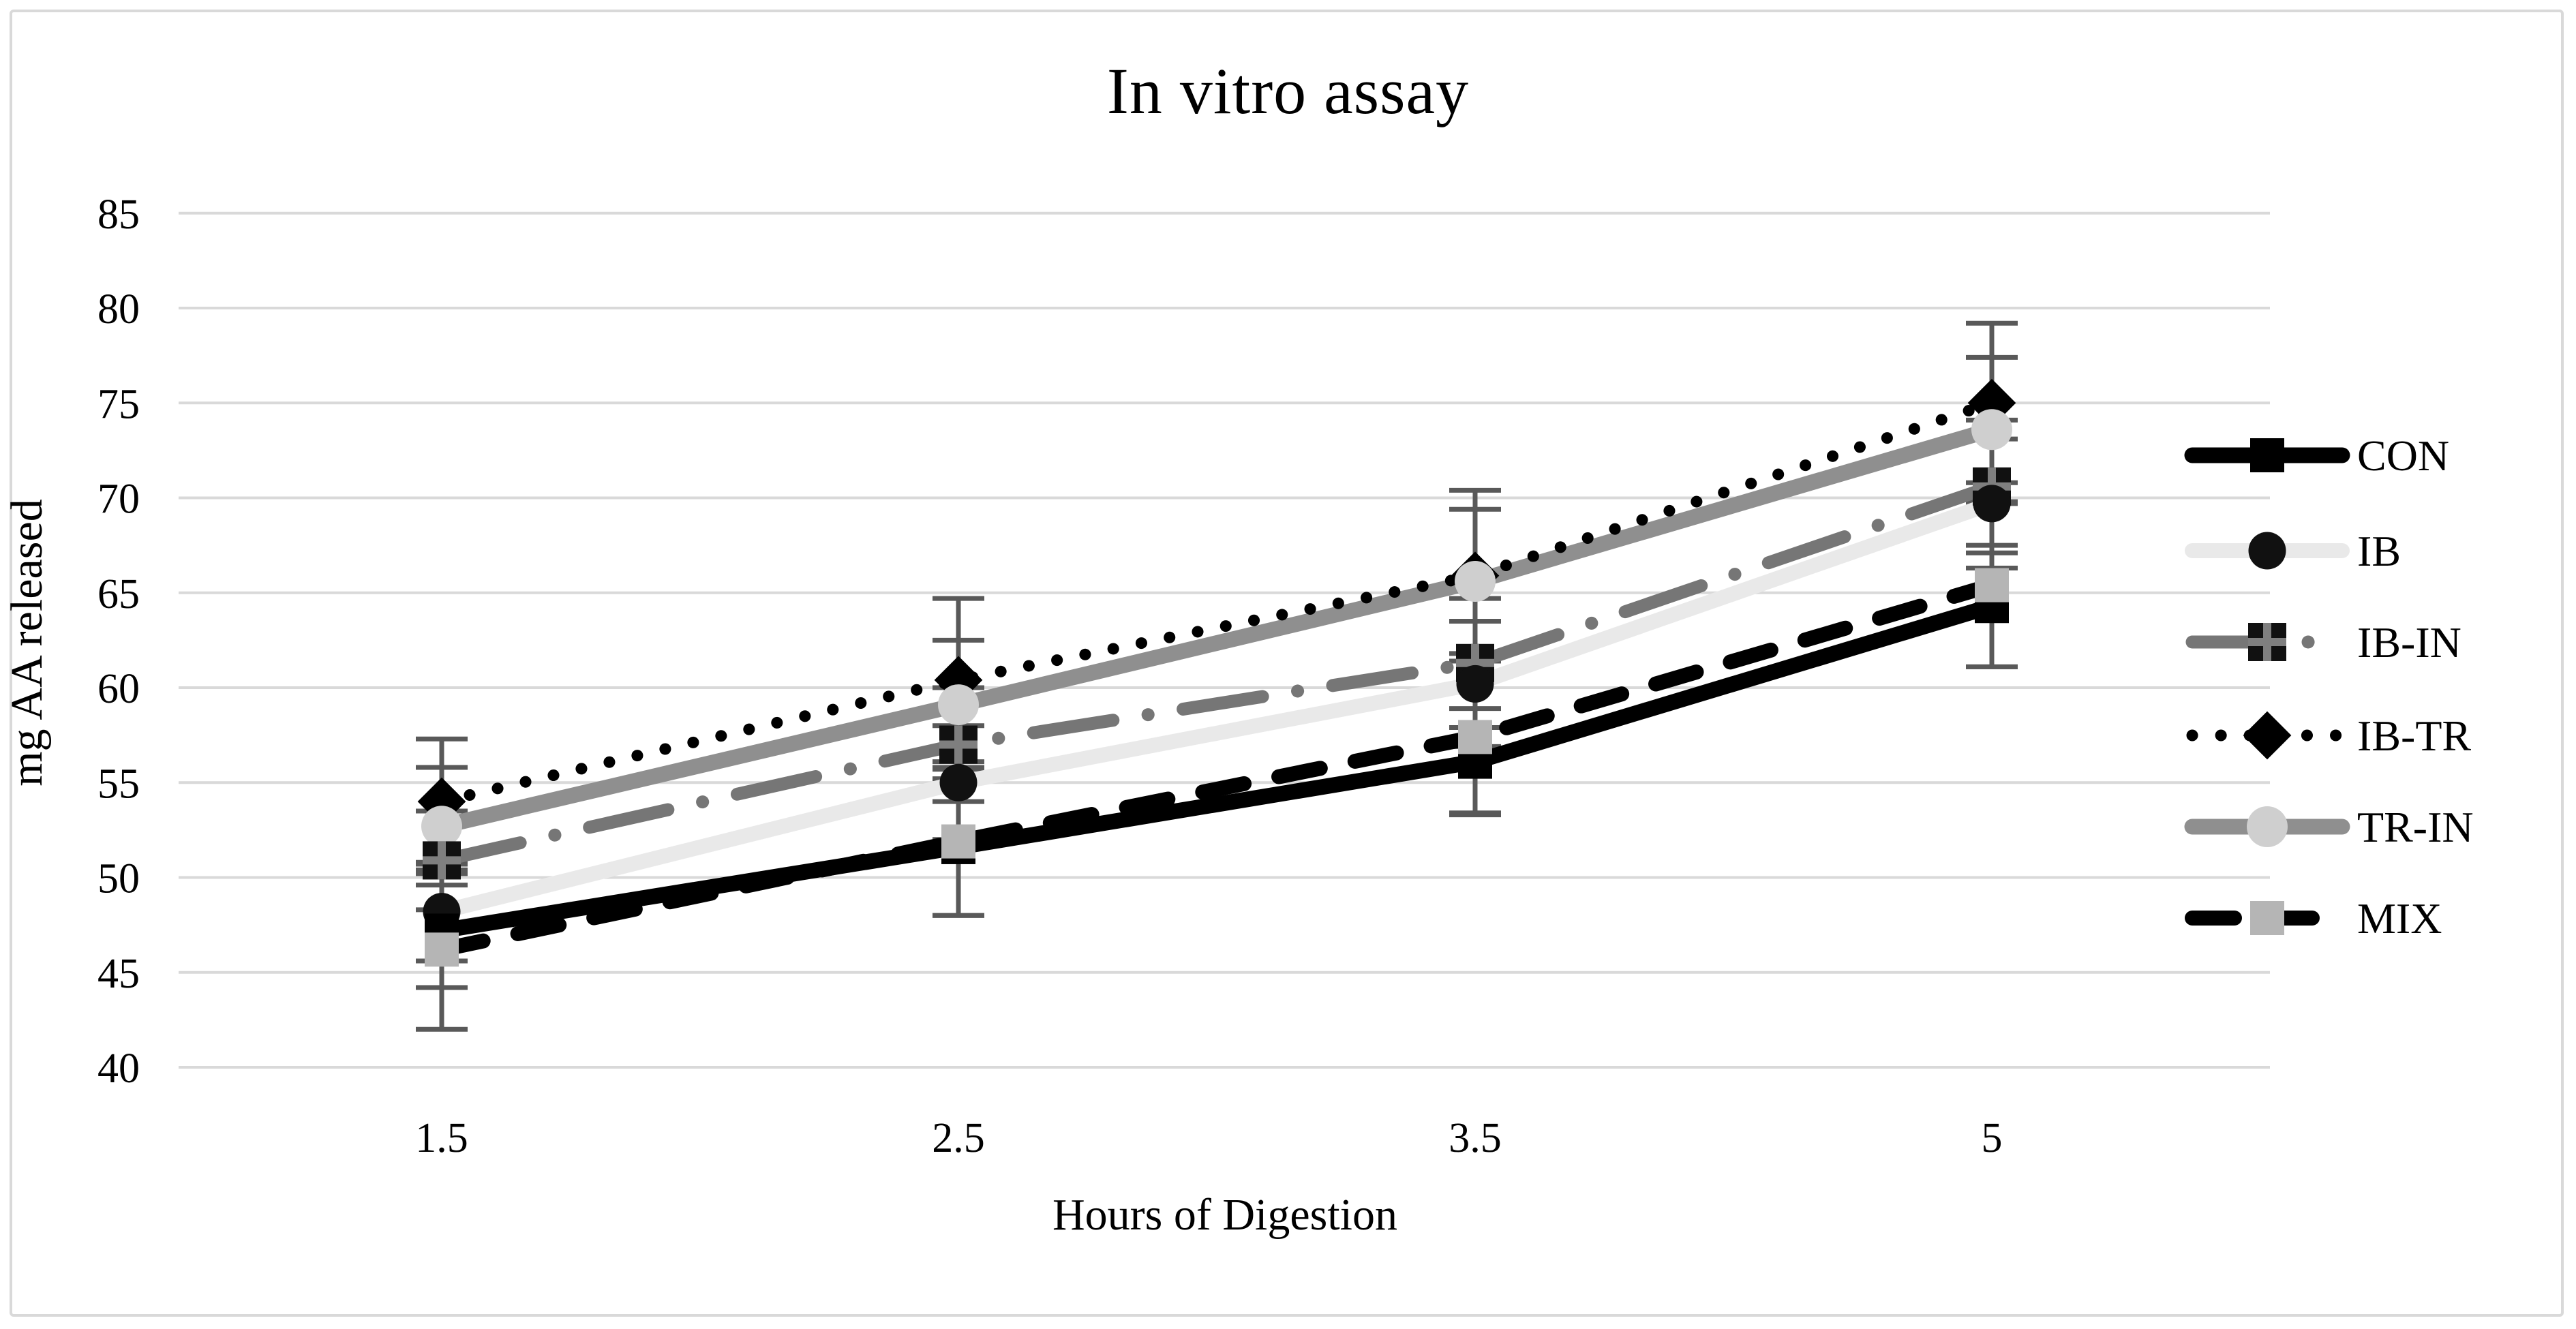 The image size is (2576, 1329). I want to click on x-axis-title: Hours of Digestion, so click(1225, 1215).